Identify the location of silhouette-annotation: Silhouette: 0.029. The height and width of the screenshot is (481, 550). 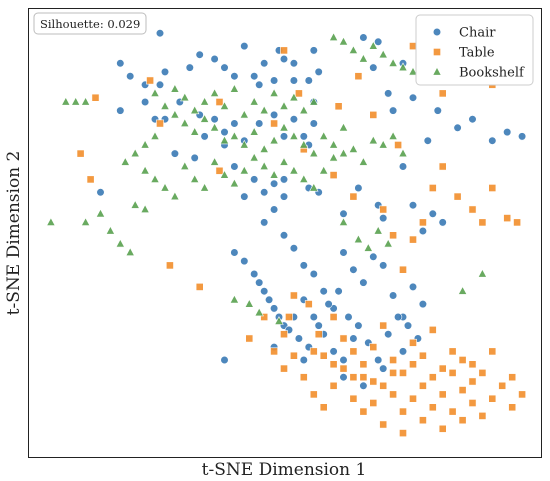
(90, 24).